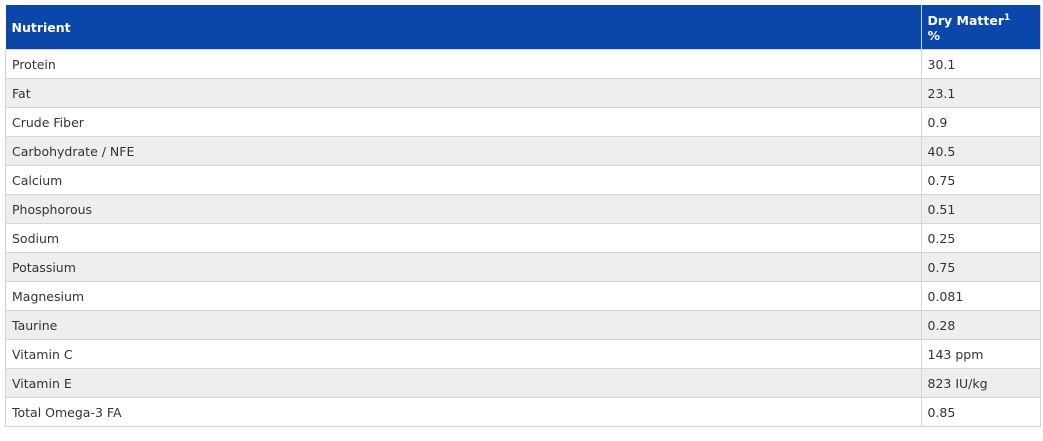  I want to click on header-row: Nutrient Dry Matter1%, so click(523, 27).